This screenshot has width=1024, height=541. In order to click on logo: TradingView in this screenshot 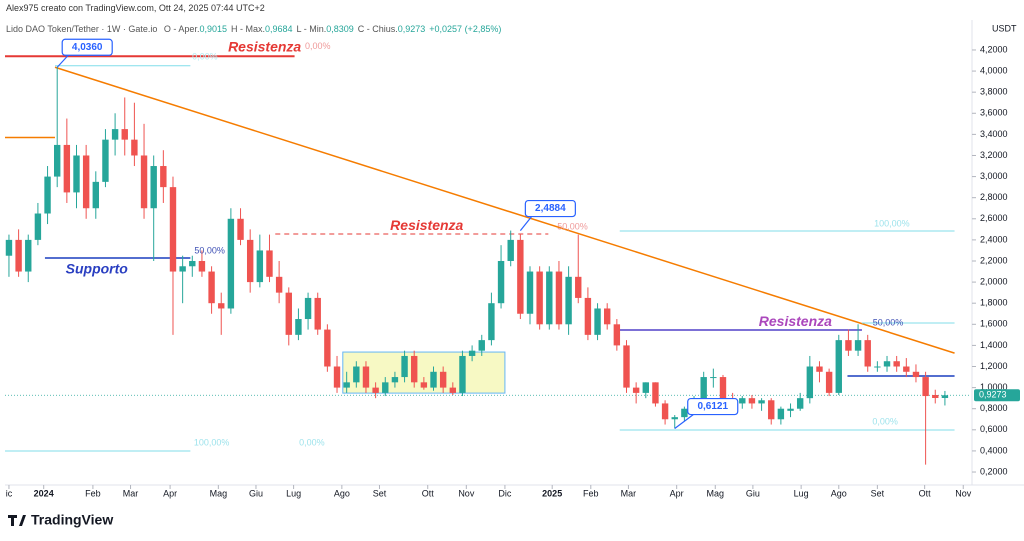, I will do `click(60, 520)`.